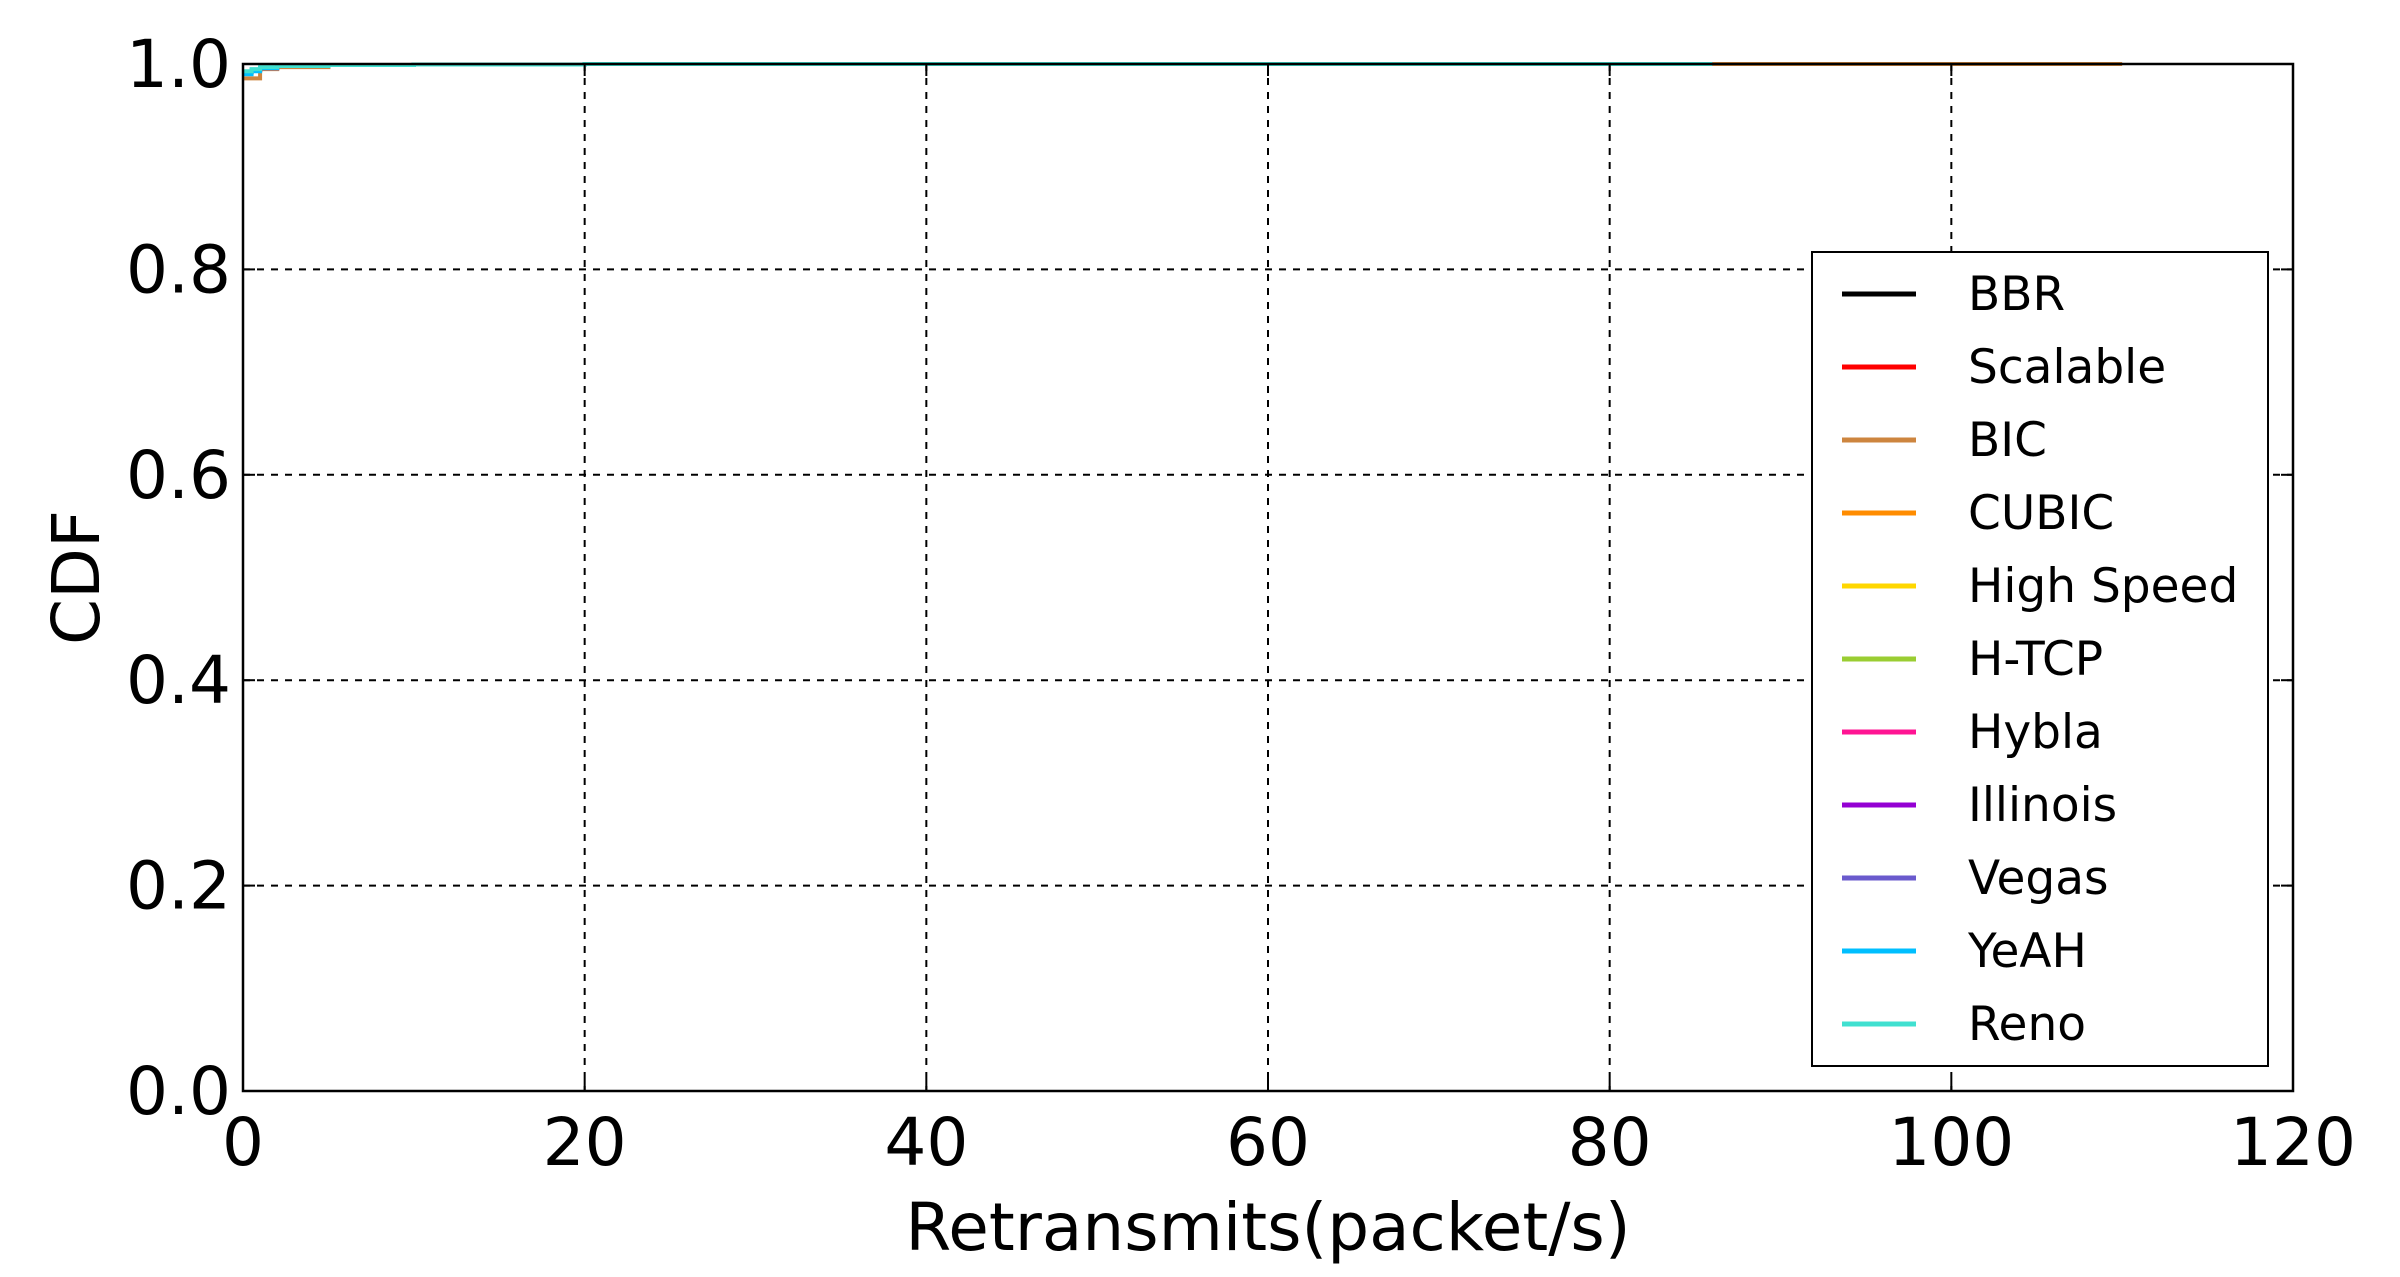 The width and height of the screenshot is (2400, 1277). Describe the element at coordinates (178, 680) in the screenshot. I see `y-tick-label: 0.4` at that location.